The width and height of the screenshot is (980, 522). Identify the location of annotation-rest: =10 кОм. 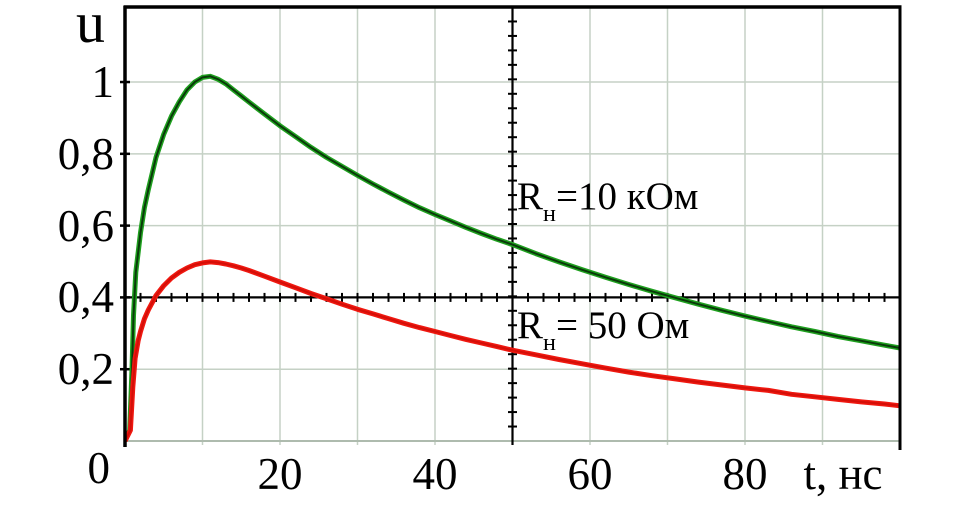
(627, 196).